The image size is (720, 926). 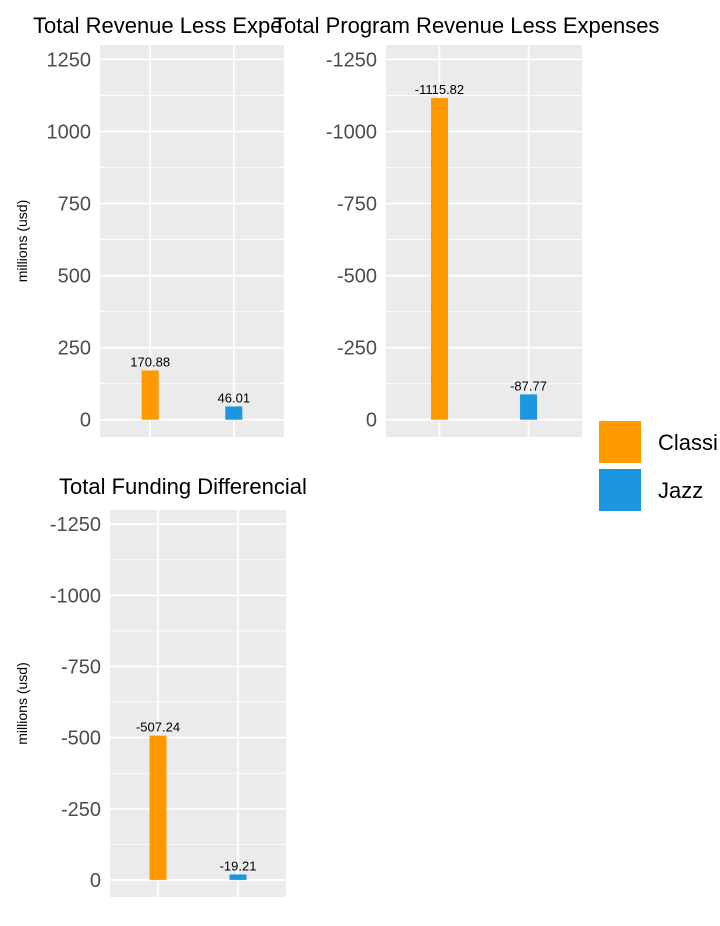 I want to click on panel-title: Total Program Revenue Less Expenses, so click(x=466, y=25).